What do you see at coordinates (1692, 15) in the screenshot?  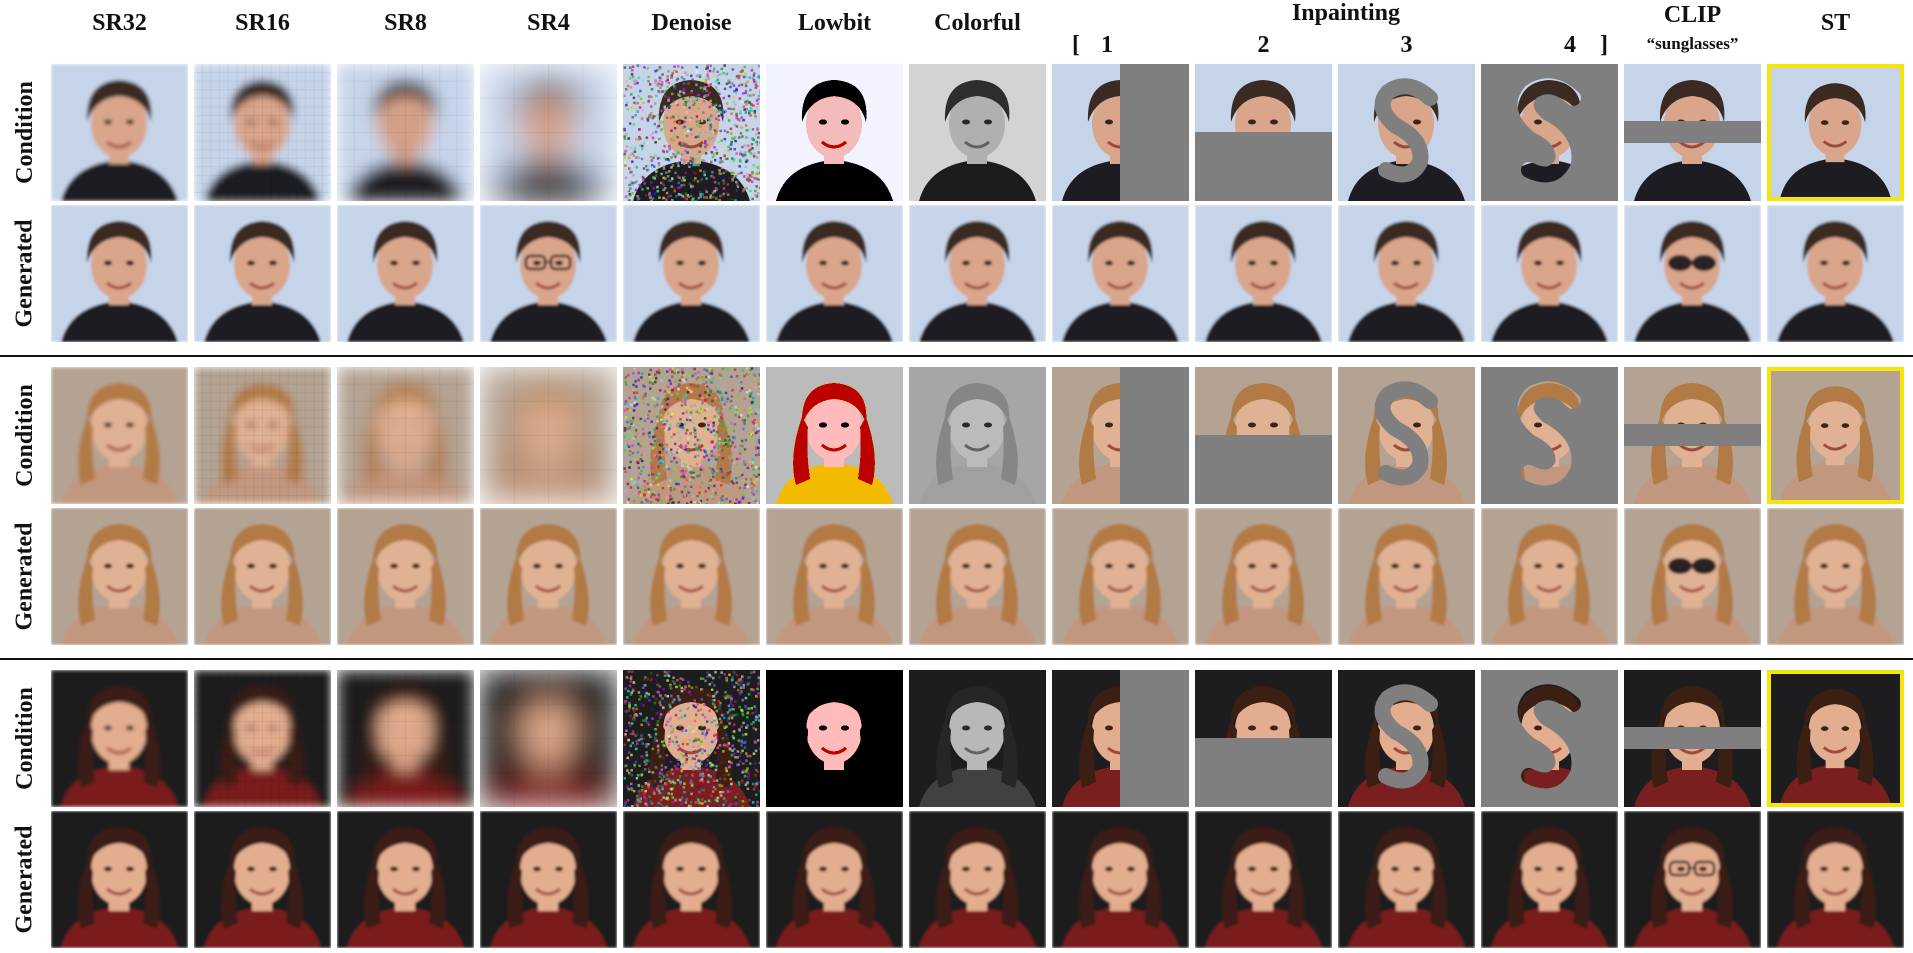 I see `column-header-clip: CLIP` at bounding box center [1692, 15].